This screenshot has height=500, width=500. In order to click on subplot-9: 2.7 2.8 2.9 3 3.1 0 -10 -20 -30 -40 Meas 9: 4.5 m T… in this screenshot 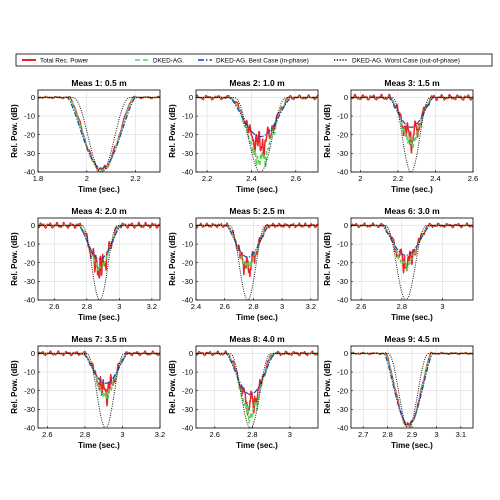, I will do `click(398, 392)`.